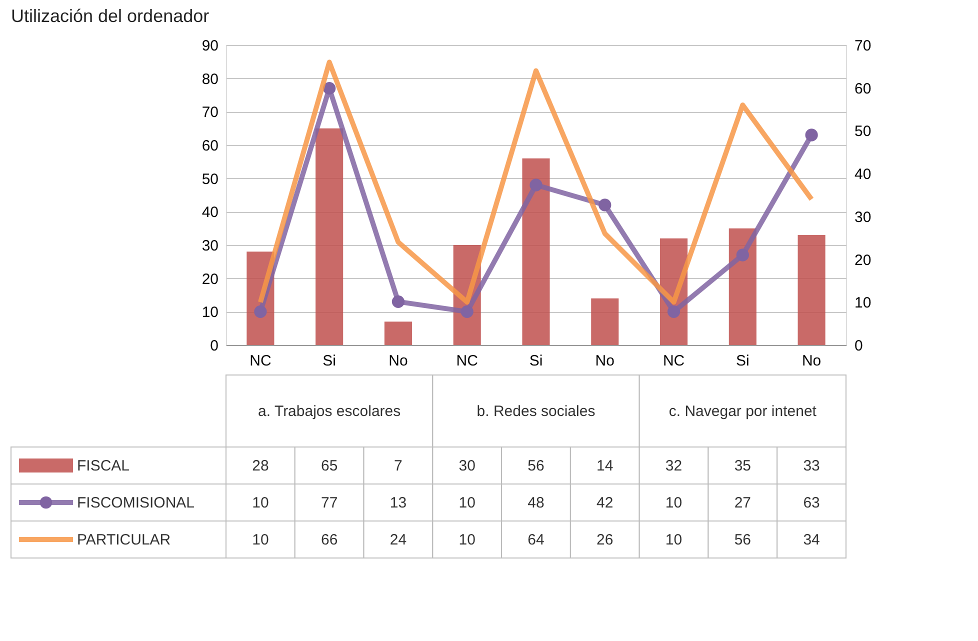 This screenshot has width=978, height=641. I want to click on y2-tick-label: 10, so click(863, 303).